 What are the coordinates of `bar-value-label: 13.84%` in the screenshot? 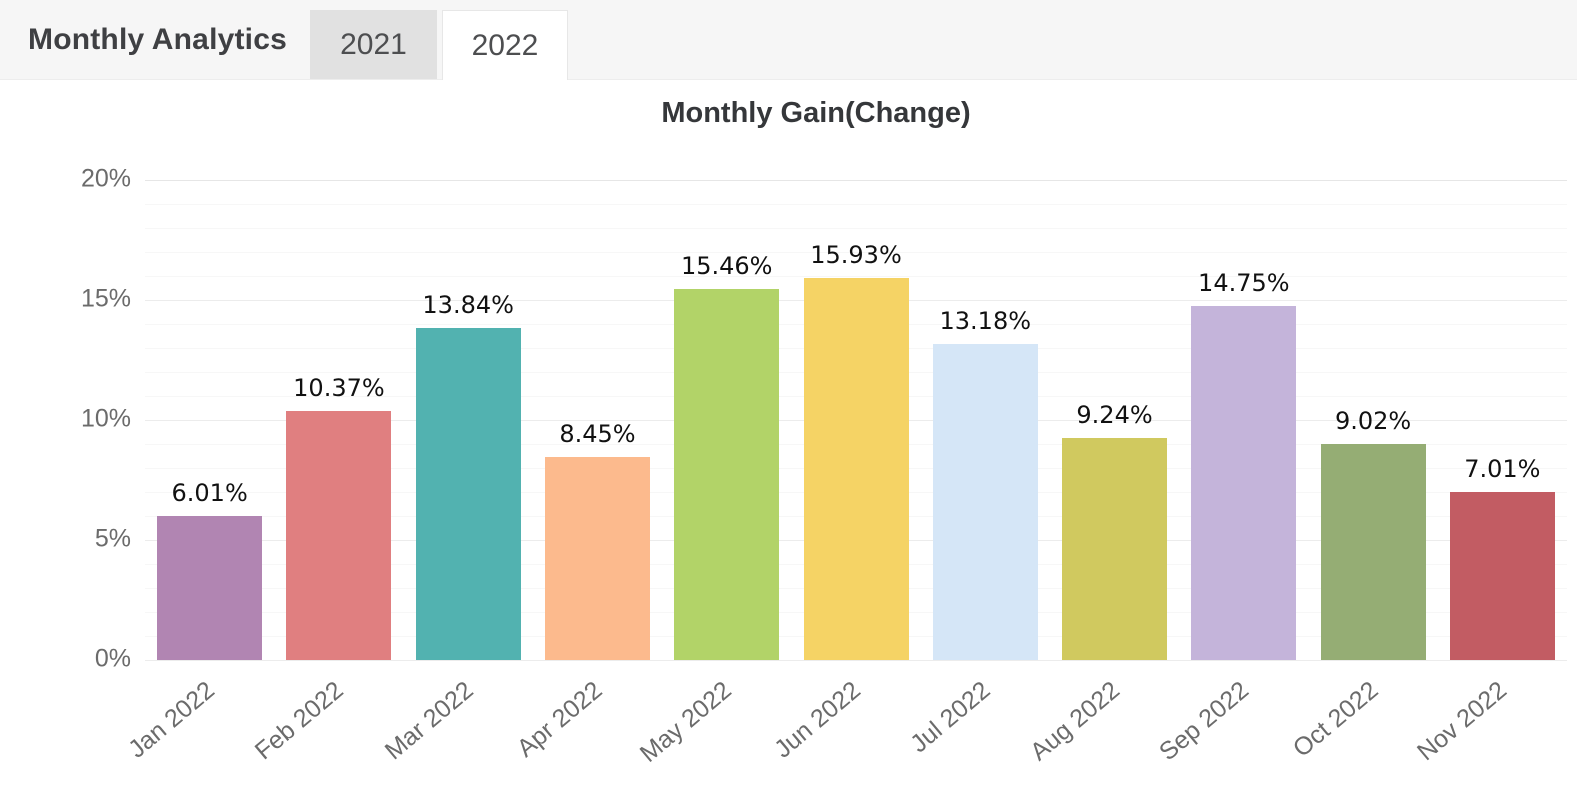 It's located at (468, 304).